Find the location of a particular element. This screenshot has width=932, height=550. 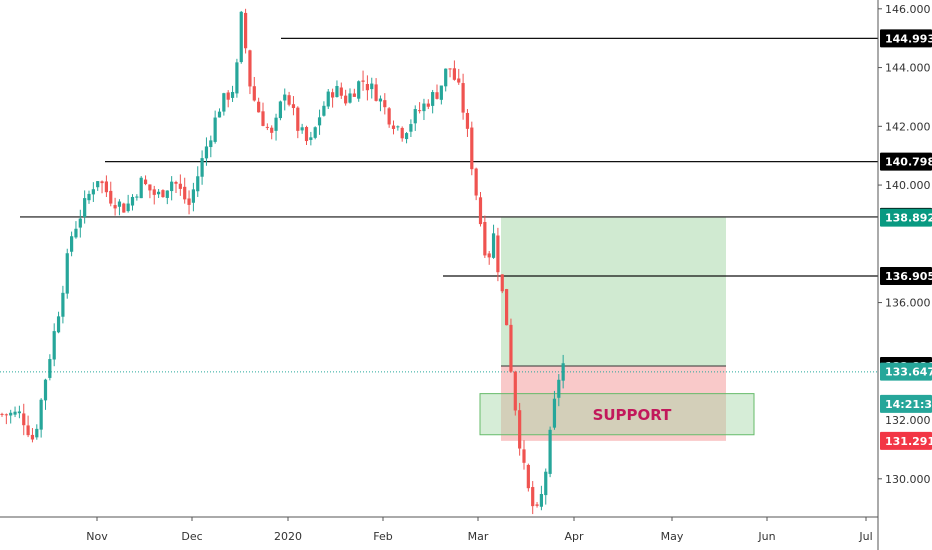

x-tick-label: Nov is located at coordinates (97, 536).